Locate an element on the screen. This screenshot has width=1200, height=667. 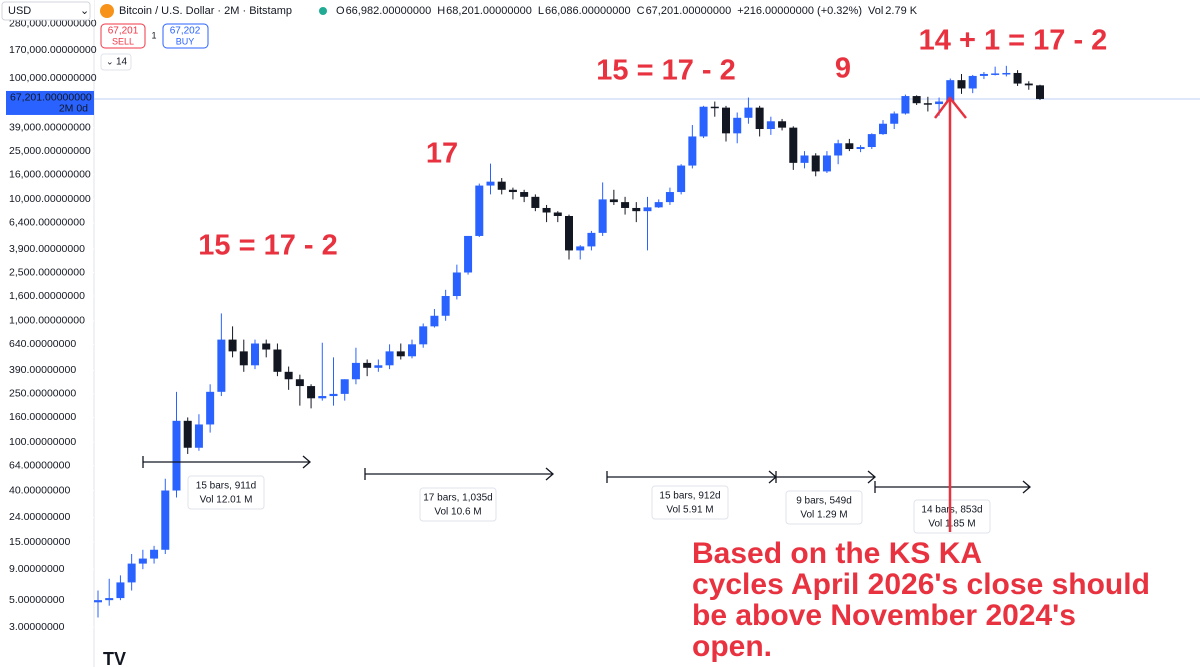
price-tick-label: 24.00000000 is located at coordinates (39, 517).